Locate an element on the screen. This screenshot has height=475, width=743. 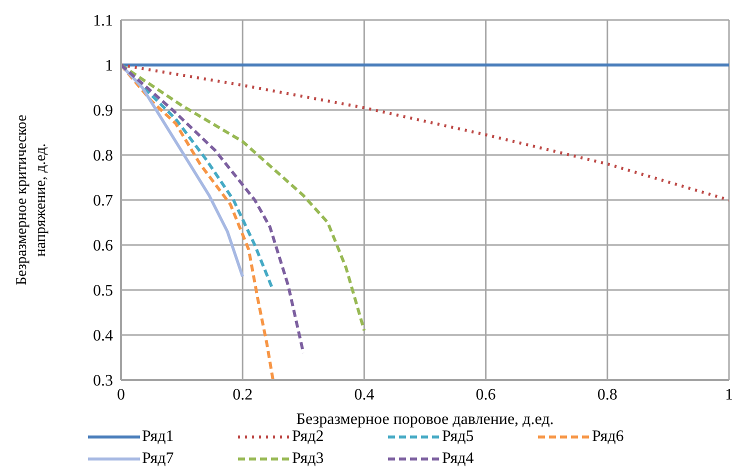
x-tick-label: 0.4 is located at coordinates (364, 395).